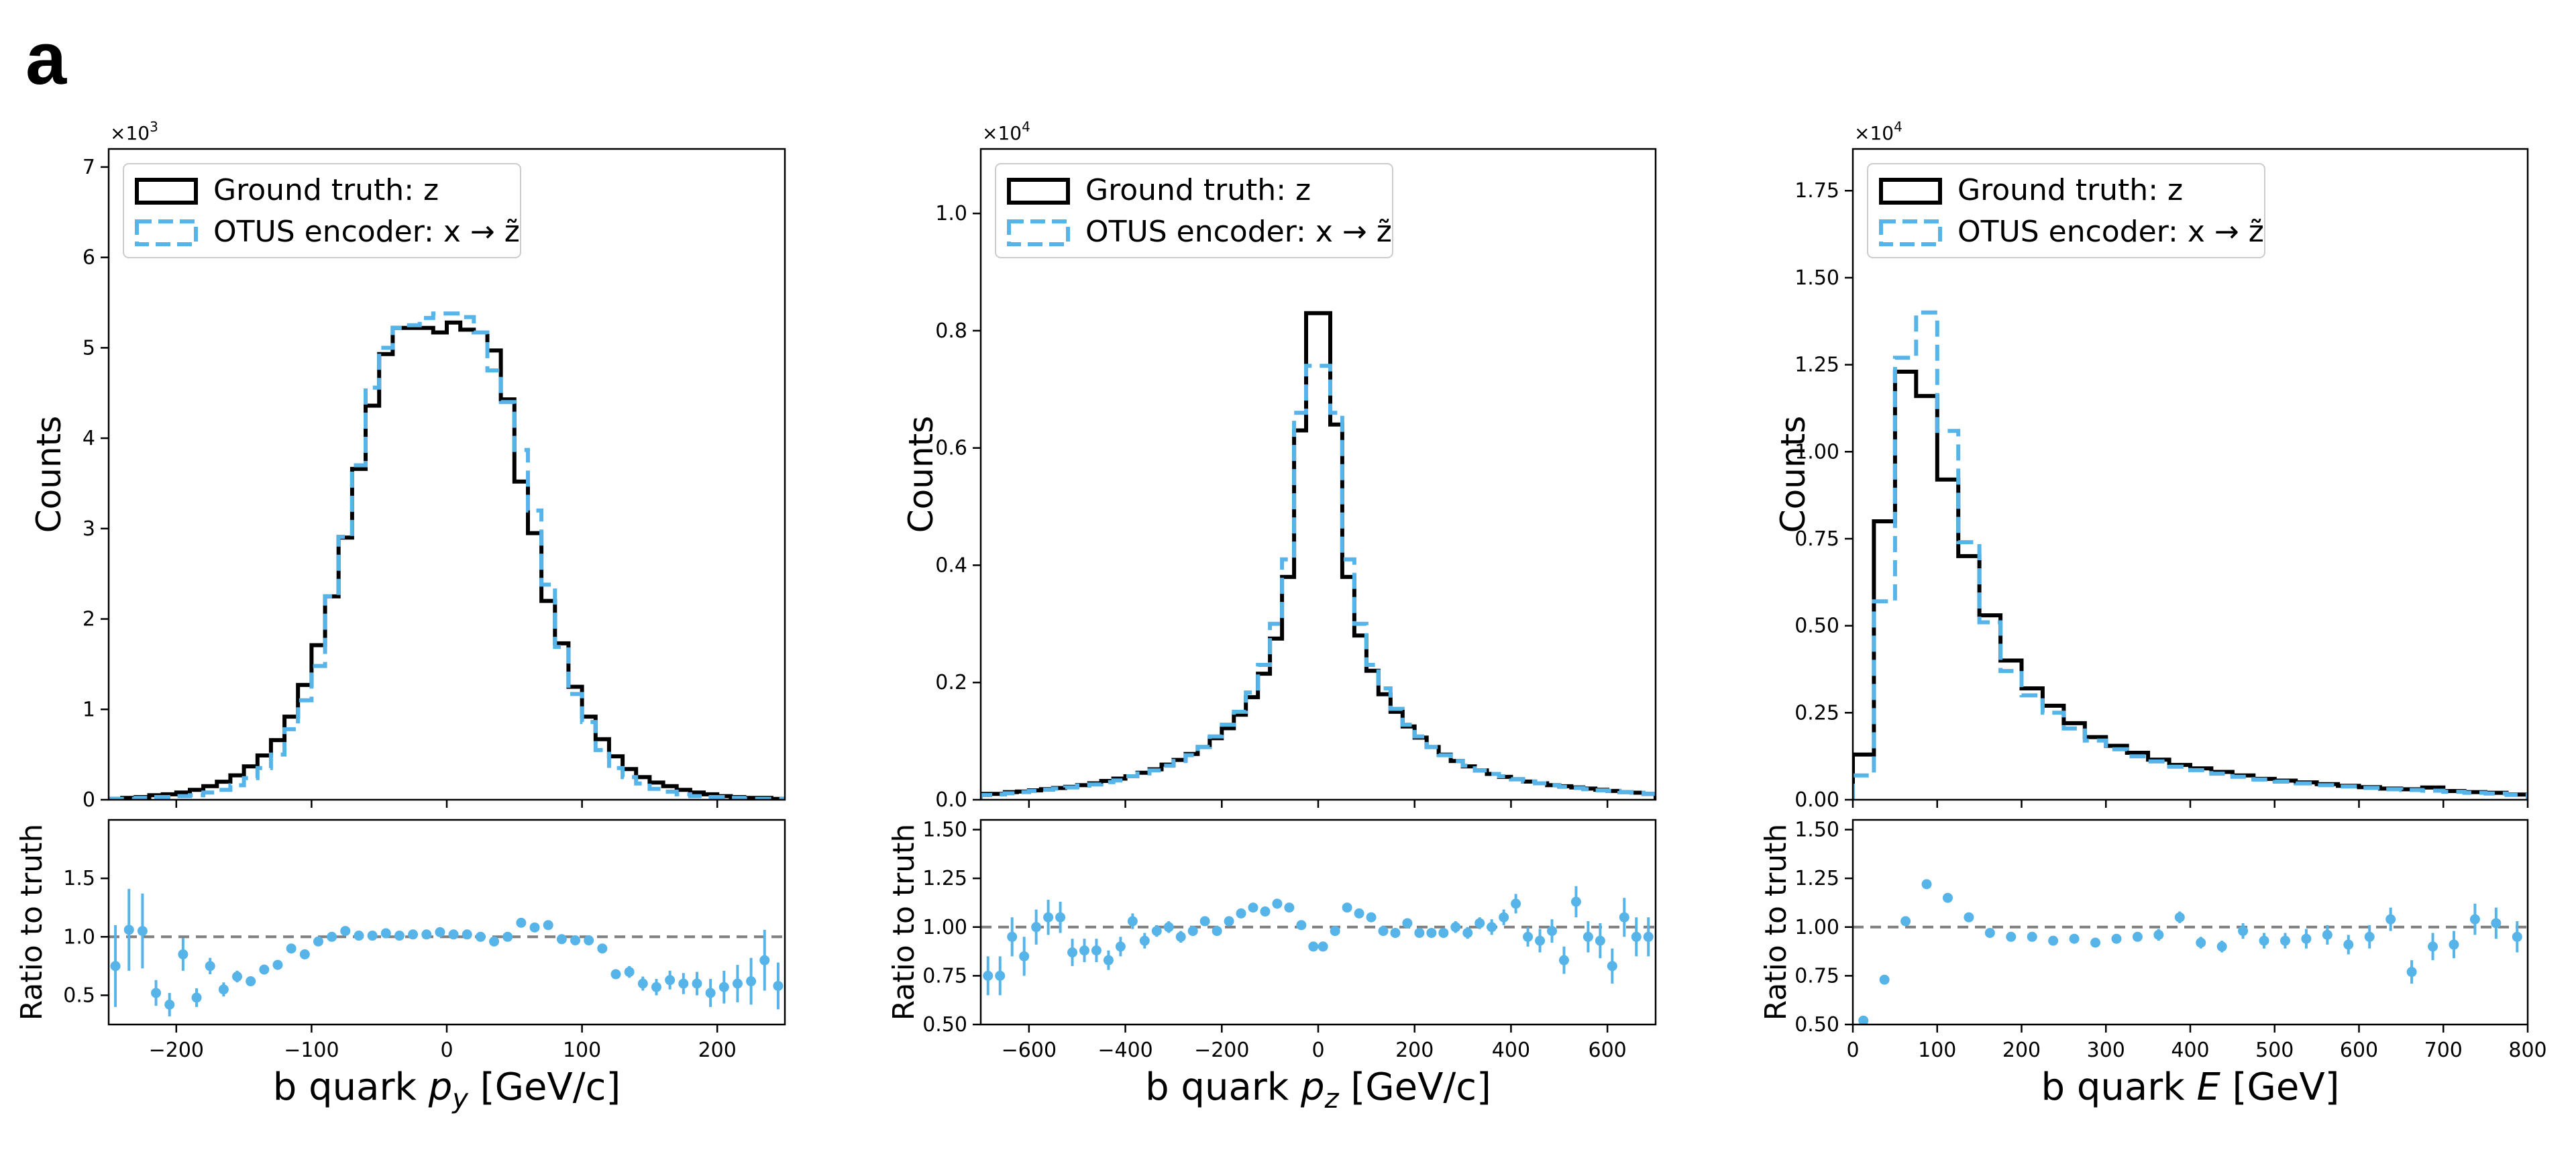  Describe the element at coordinates (79, 879) in the screenshot. I see `ratio-y-tick-label: 1.5` at that location.